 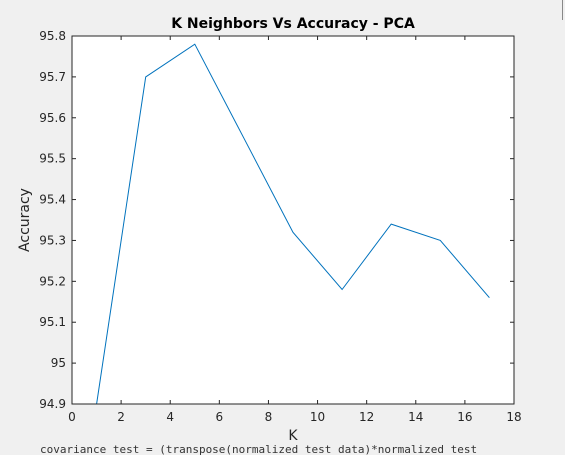 What do you see at coordinates (415, 417) in the screenshot?
I see `x-tick-label: 14` at bounding box center [415, 417].